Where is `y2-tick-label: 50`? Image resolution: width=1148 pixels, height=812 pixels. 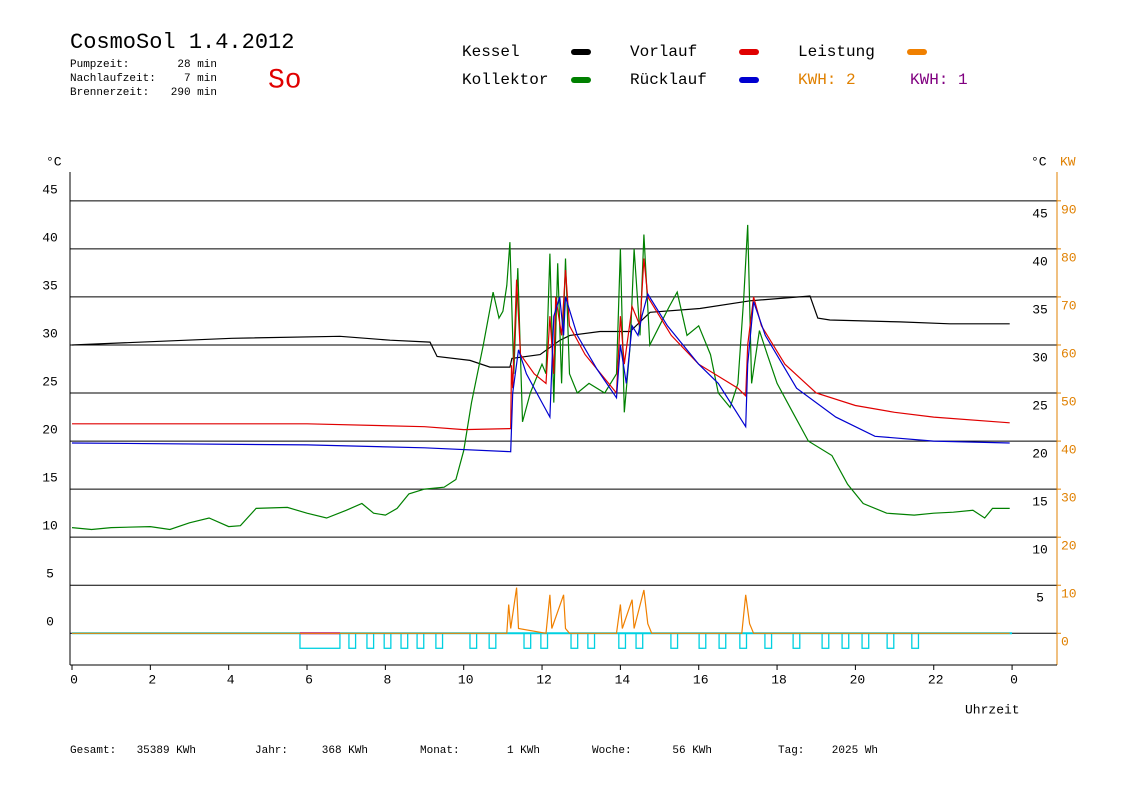
y2-tick-label: 50 is located at coordinates (1069, 401).